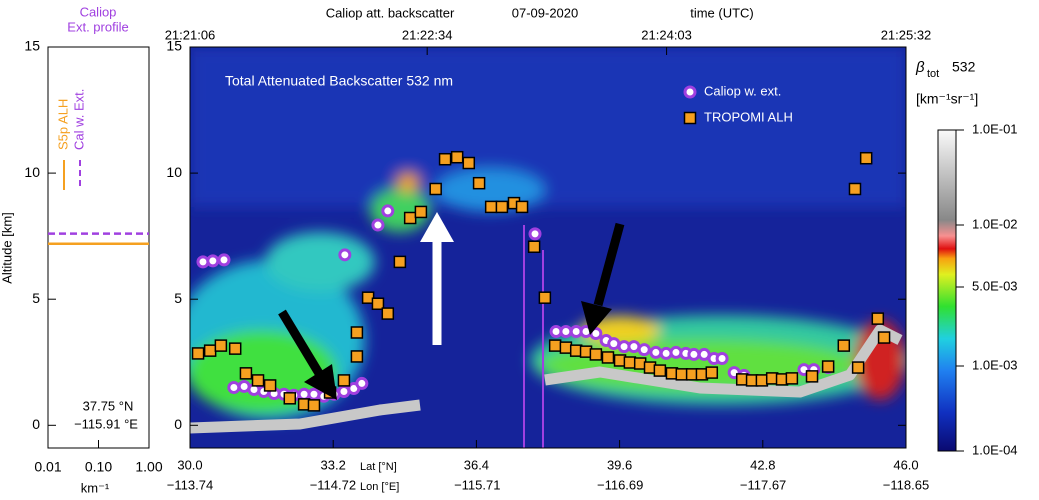 The width and height of the screenshot is (1039, 500). Describe the element at coordinates (995, 285) in the screenshot. I see `colorbar-tick-label: 5.0E-03` at that location.